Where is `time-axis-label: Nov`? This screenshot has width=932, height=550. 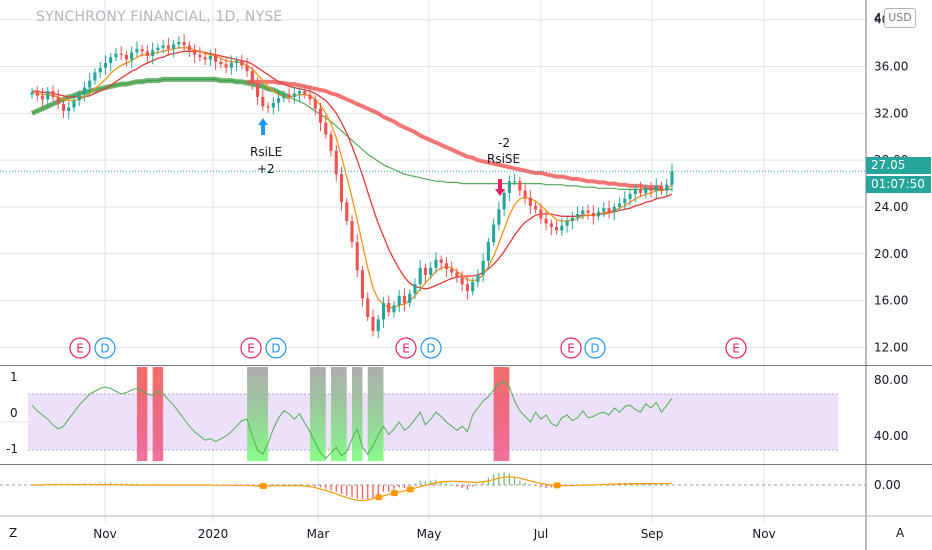
time-axis-label: Nov is located at coordinates (104, 534).